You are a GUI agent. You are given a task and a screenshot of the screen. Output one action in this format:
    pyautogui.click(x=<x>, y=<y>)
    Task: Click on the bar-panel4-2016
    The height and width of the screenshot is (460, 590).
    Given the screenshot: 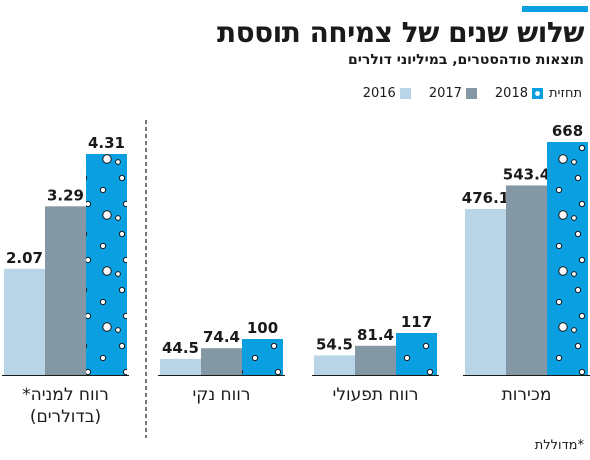 What is the action you would take?
    pyautogui.click(x=24, y=321)
    